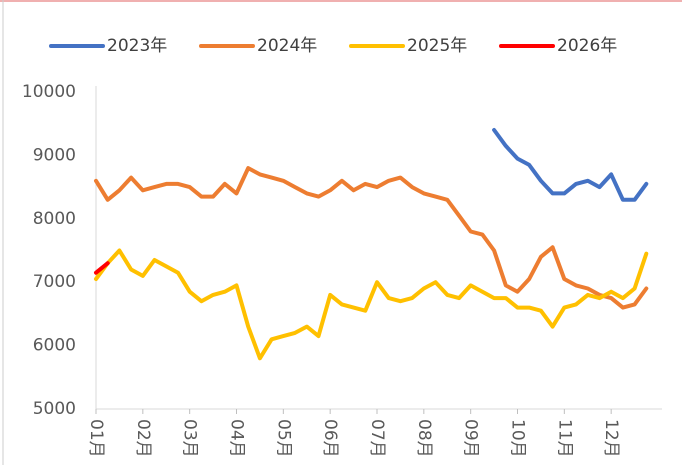 The image size is (682, 465). I want to click on y-tick-label: 10000, so click(49, 92).